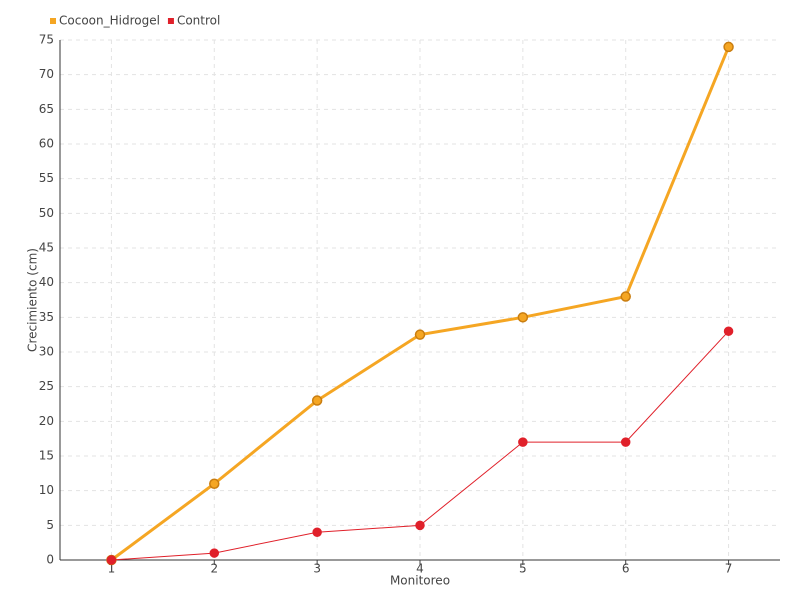 The height and width of the screenshot is (600, 800). Describe the element at coordinates (46, 40) in the screenshot. I see `y-tick-label: 75` at that location.